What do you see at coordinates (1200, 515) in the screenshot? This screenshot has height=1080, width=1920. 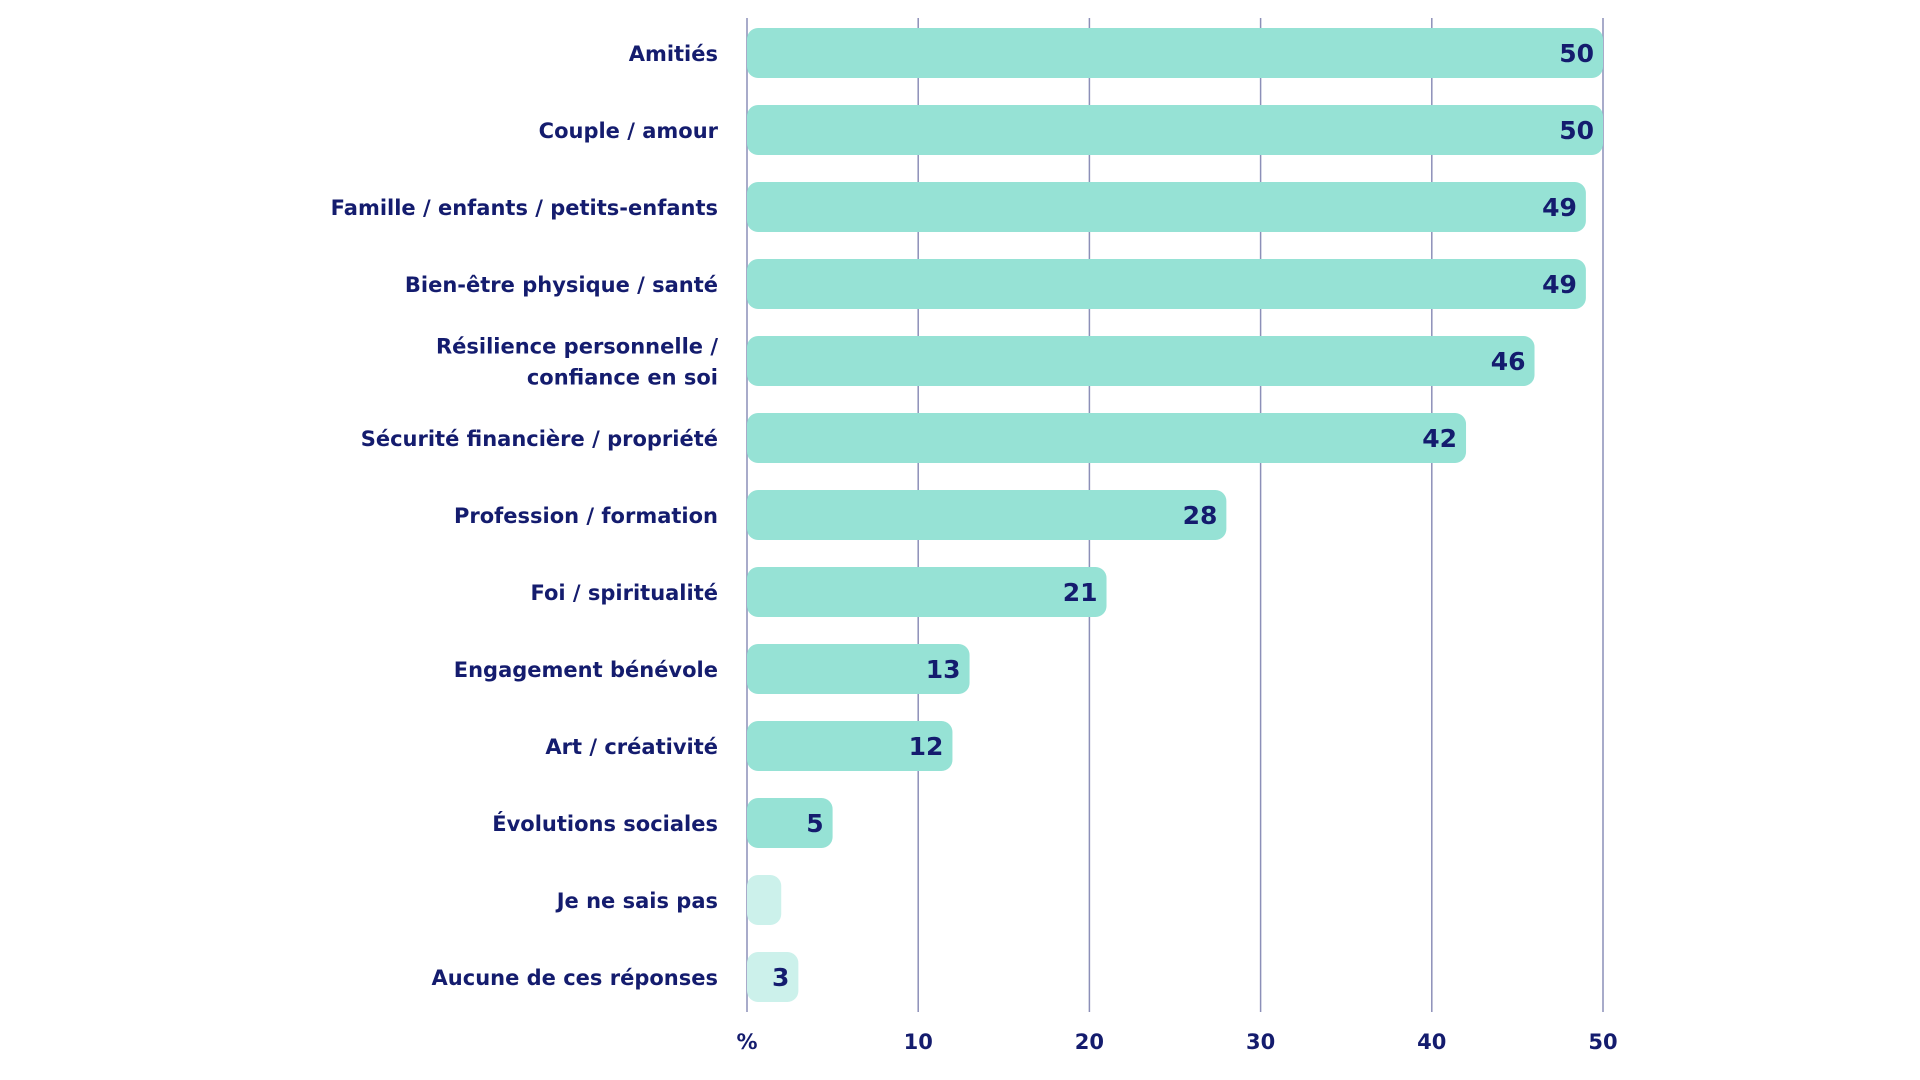 I see `value-label: 28` at bounding box center [1200, 515].